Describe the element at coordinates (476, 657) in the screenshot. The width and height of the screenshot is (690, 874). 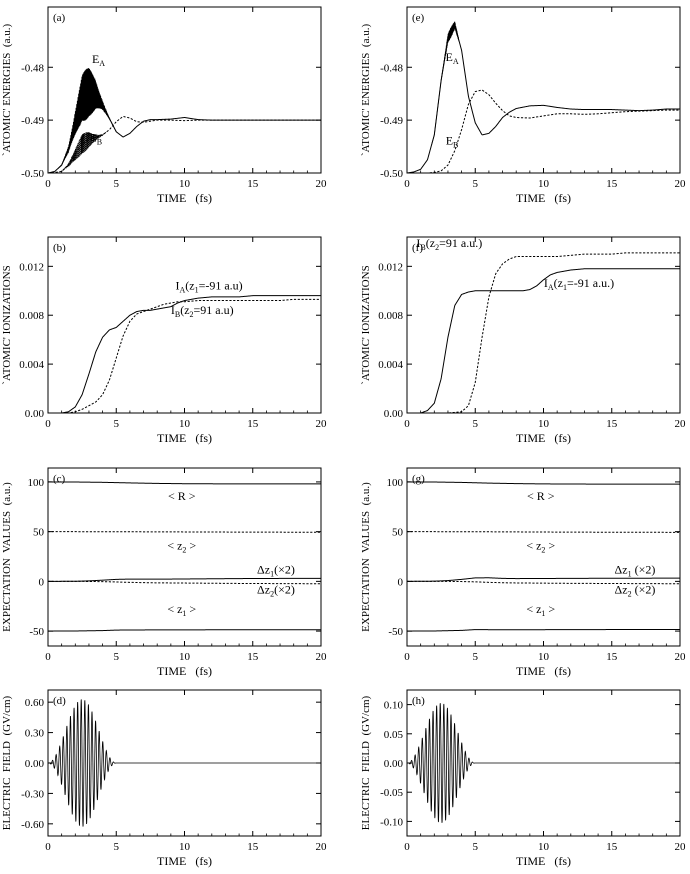
I see `x-tick-label-g-1: 5` at that location.